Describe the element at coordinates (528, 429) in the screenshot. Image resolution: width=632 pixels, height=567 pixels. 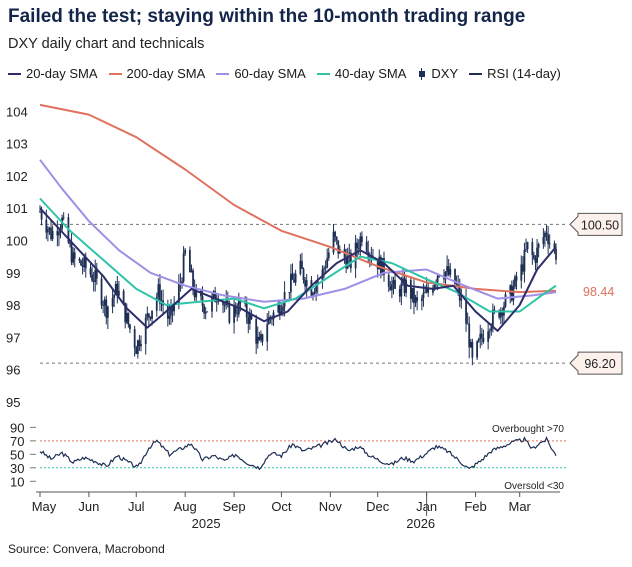
I see `overbought-label: Overbought >70` at that location.